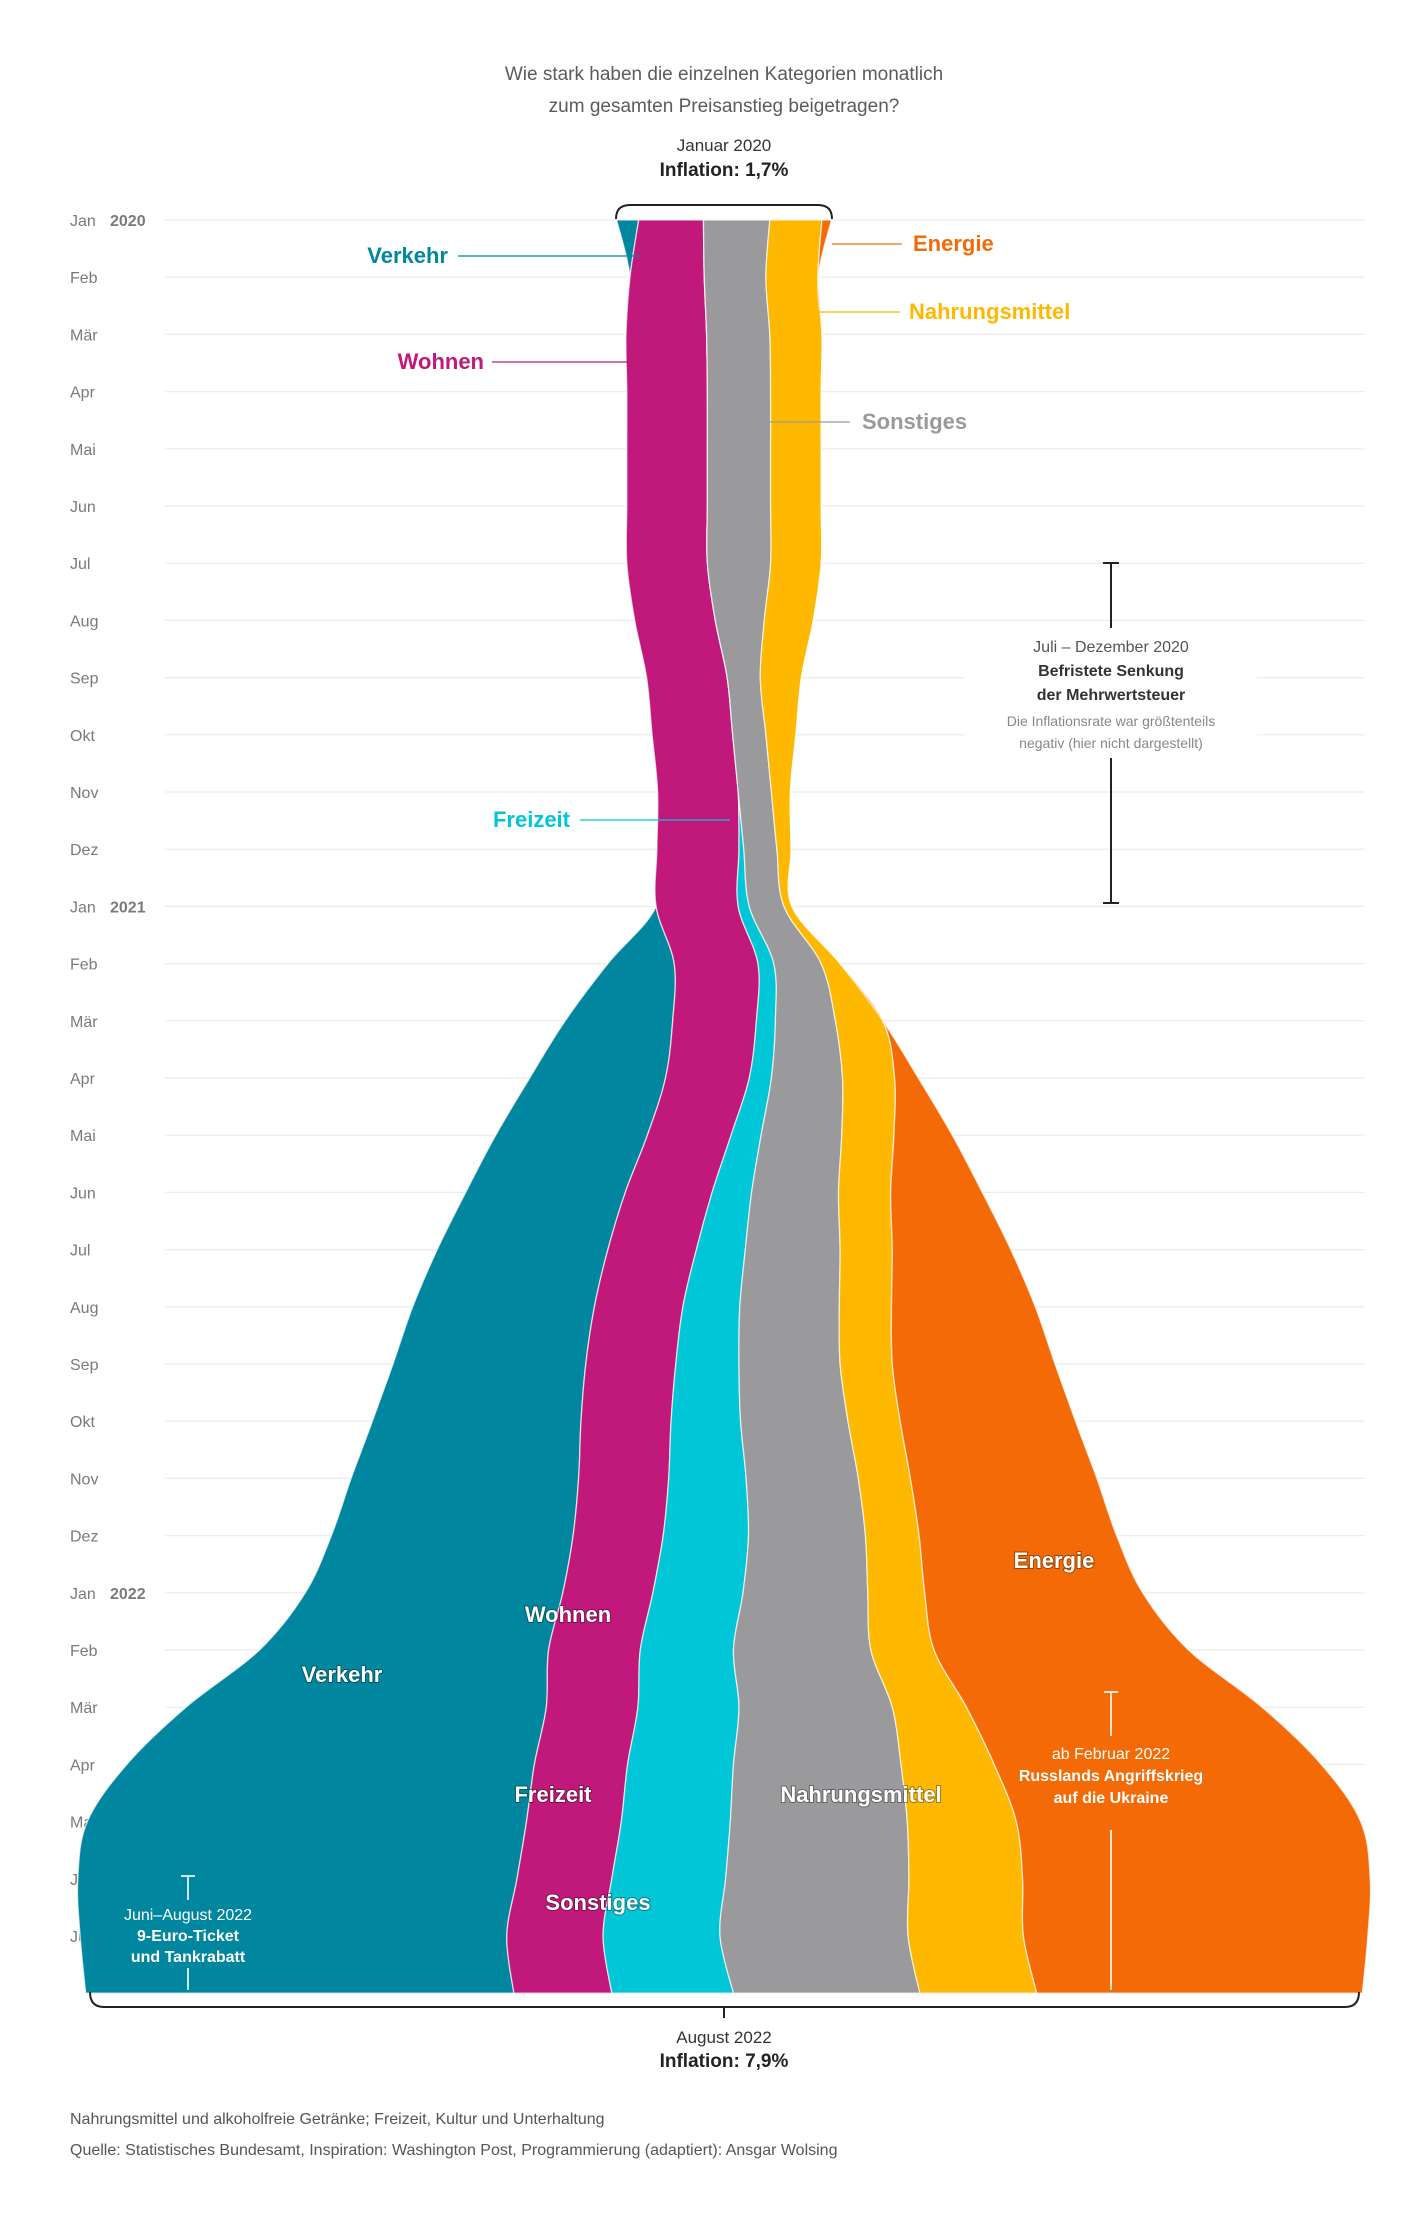  I want to click on top-note-value: Inflation: 1,7%, so click(724, 170).